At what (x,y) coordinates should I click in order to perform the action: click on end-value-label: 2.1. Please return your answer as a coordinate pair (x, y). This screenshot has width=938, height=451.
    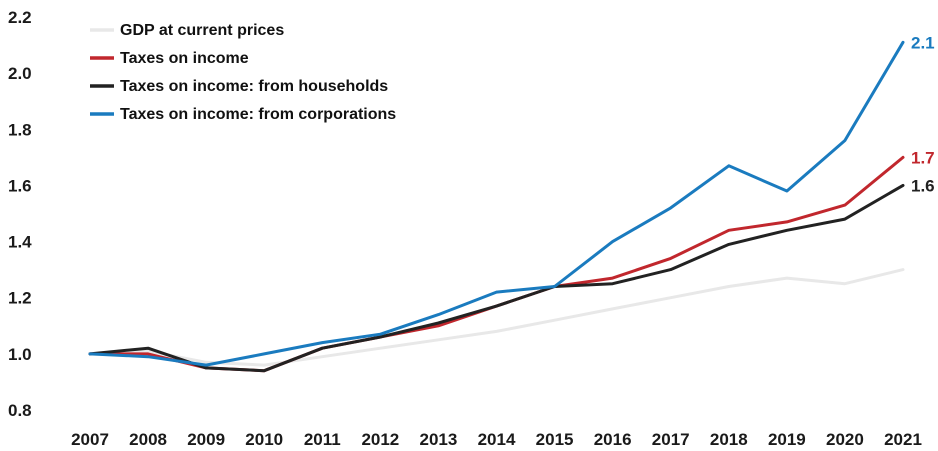
    Looking at the image, I should click on (923, 42).